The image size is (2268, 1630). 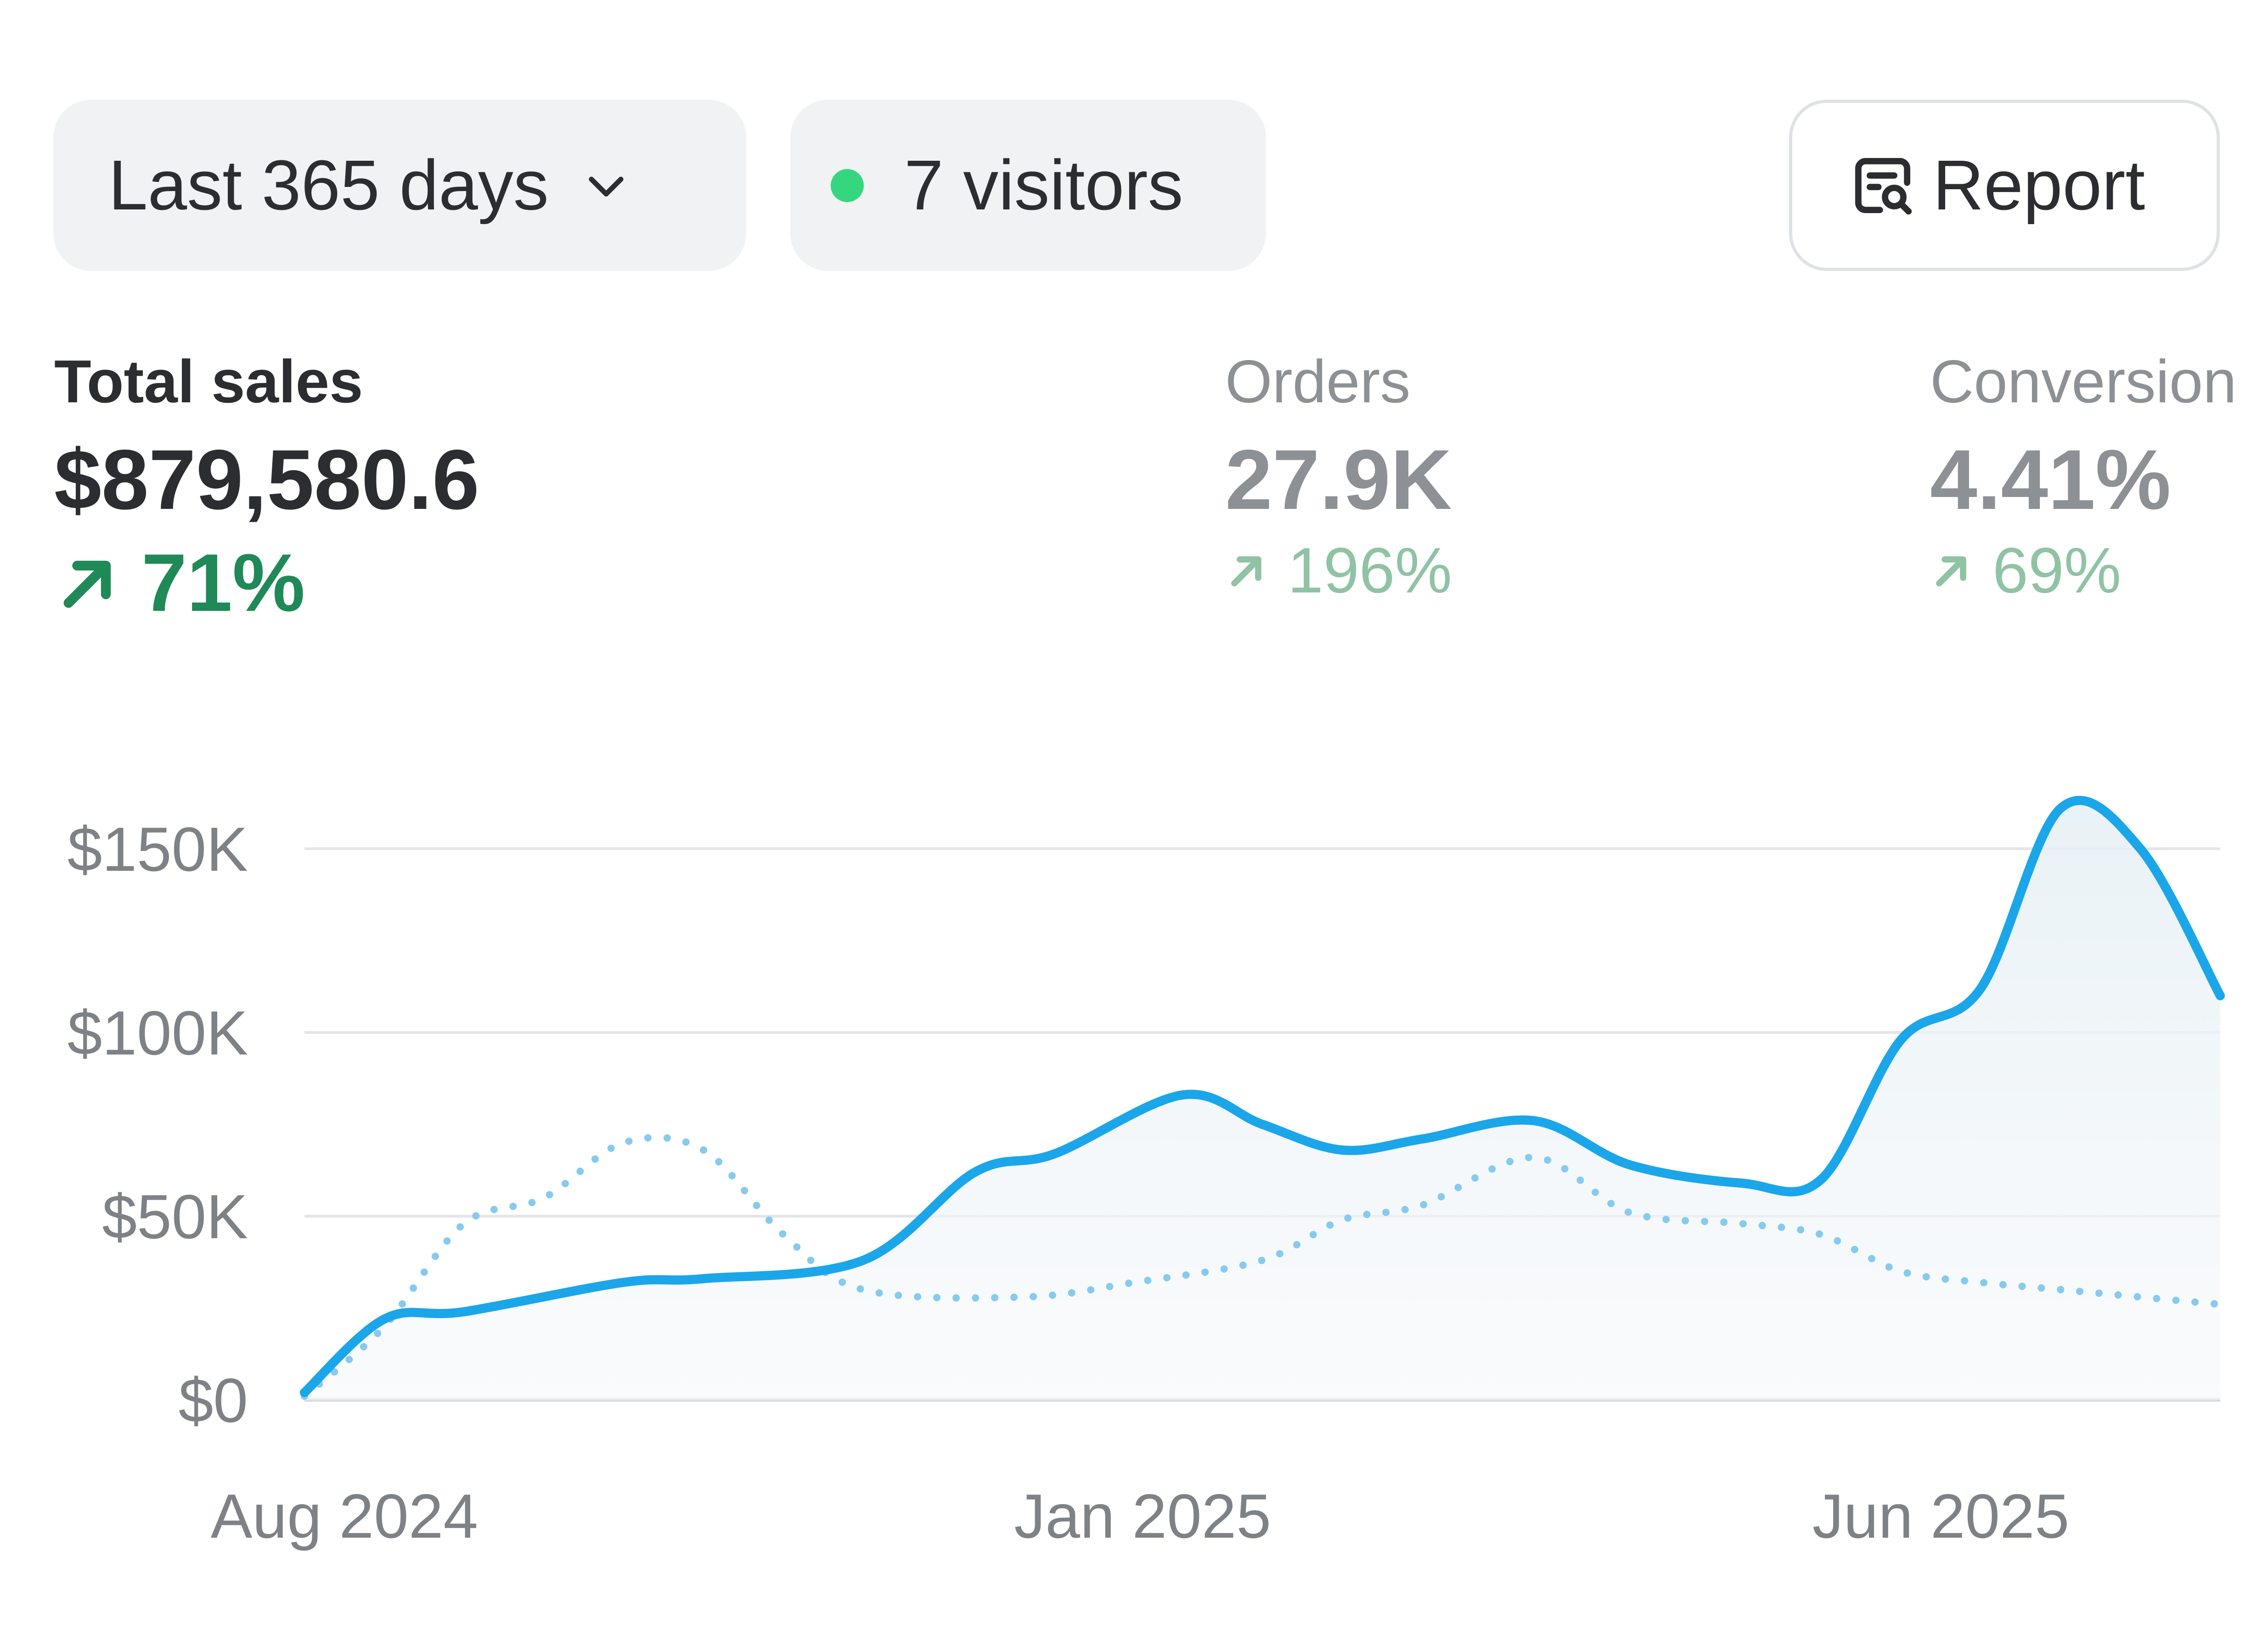 What do you see at coordinates (1318, 381) in the screenshot?
I see `metric-label: Orders` at bounding box center [1318, 381].